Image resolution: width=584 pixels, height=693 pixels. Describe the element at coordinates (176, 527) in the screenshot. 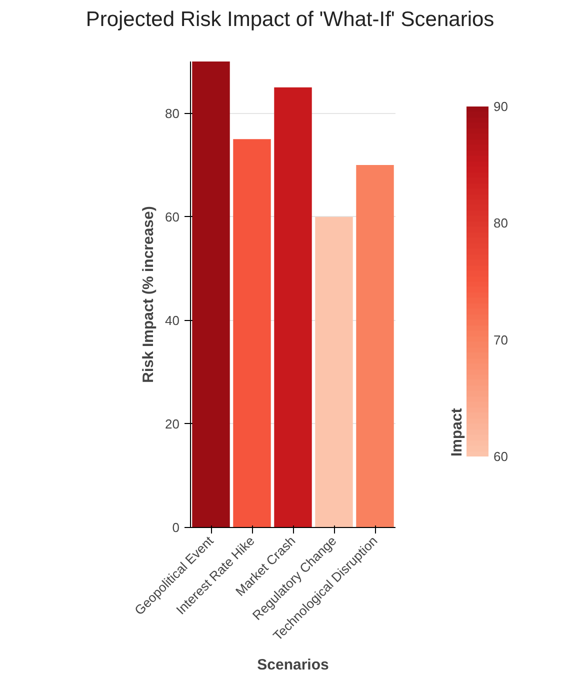

I see `y-tick-label: 0` at that location.